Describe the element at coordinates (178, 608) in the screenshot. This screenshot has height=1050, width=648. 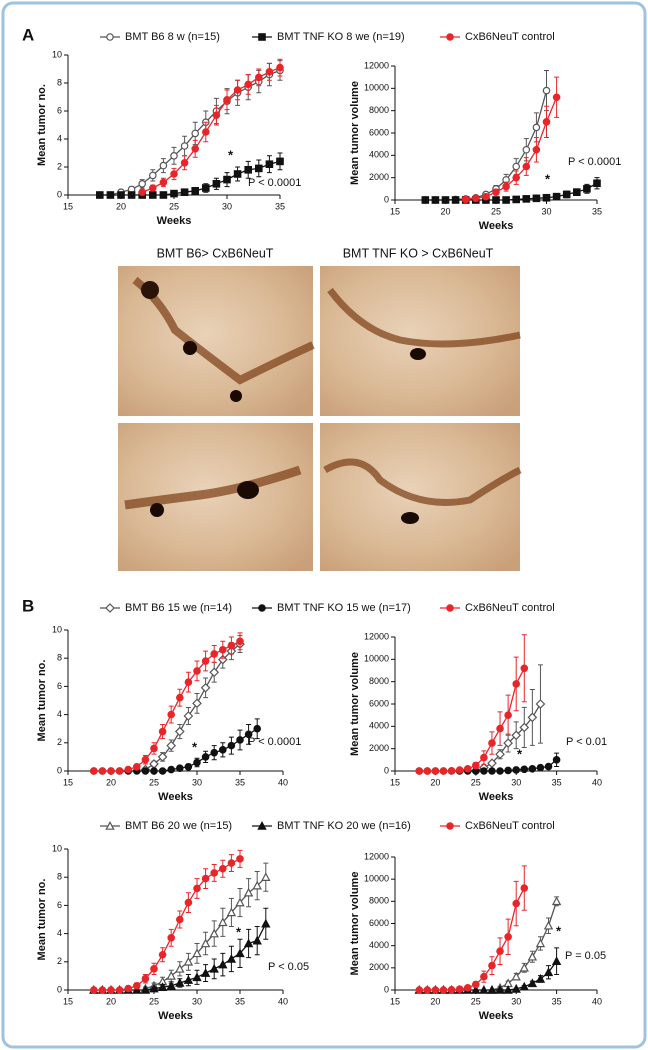
I see `legend-label: BMT B6 15 we (n=14)` at that location.